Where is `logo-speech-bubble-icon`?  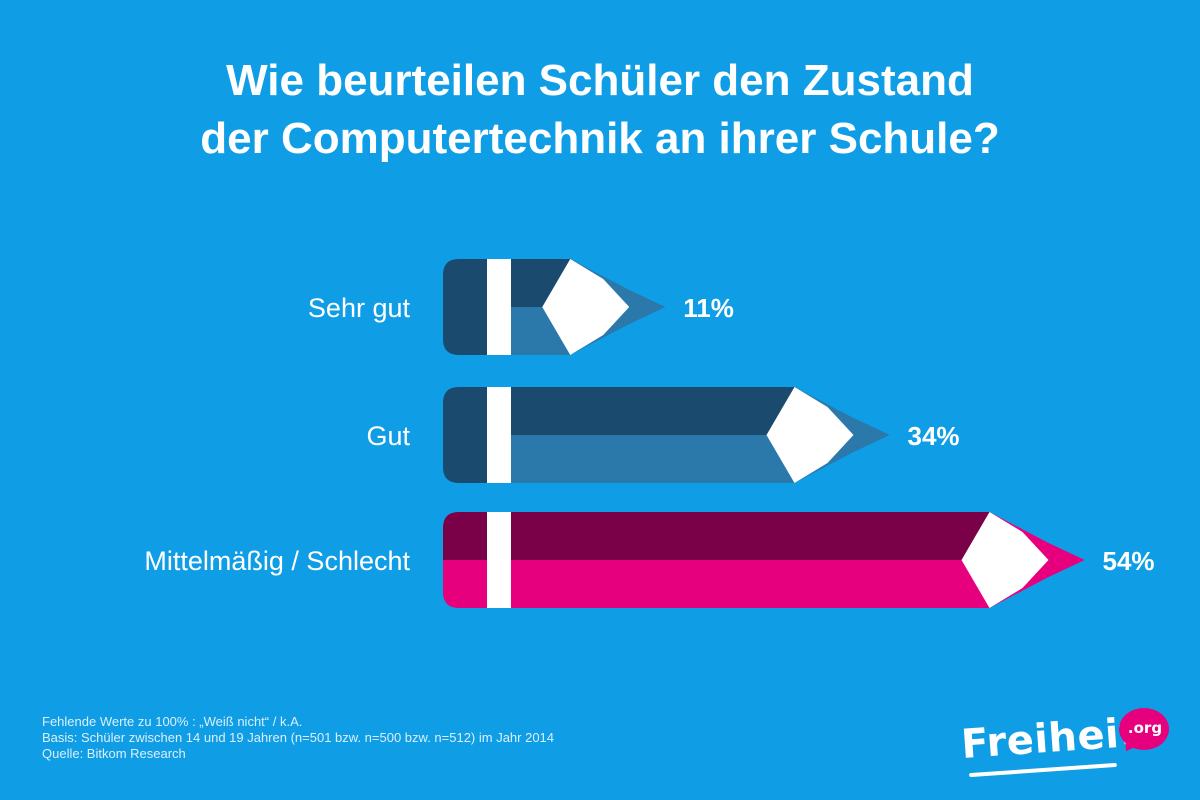 logo-speech-bubble-icon is located at coordinates (1144, 729).